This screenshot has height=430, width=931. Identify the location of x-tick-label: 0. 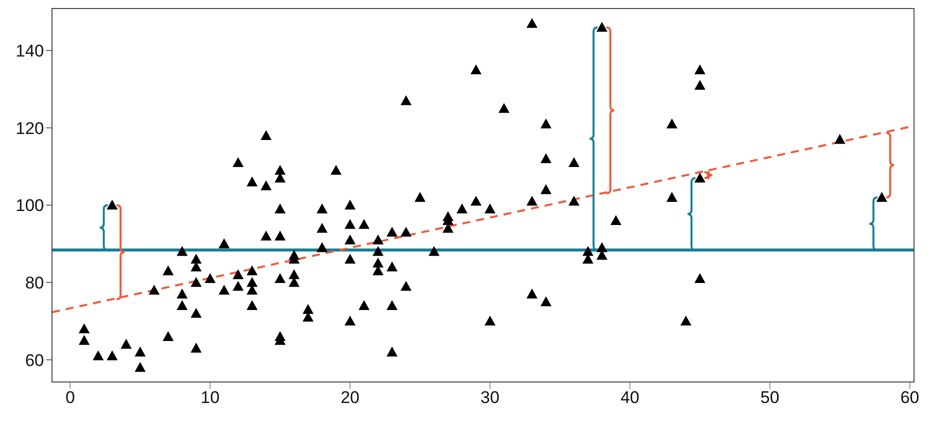
(70, 398).